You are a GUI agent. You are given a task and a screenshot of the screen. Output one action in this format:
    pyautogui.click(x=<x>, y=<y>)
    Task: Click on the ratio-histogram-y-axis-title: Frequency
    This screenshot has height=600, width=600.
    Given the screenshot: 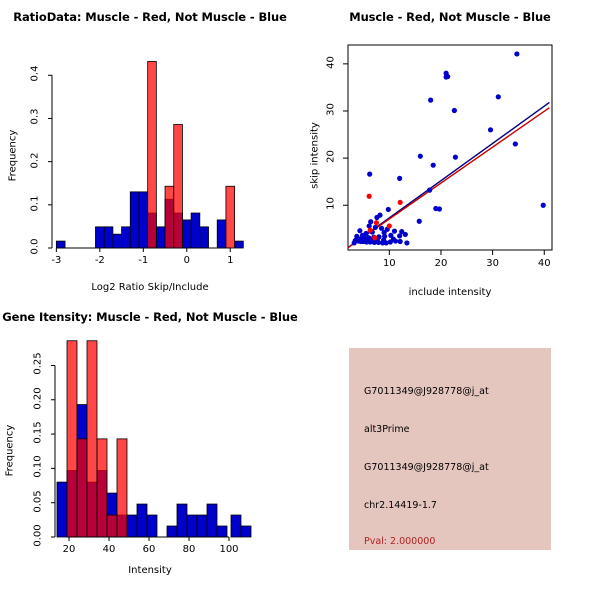 What is the action you would take?
    pyautogui.click(x=13, y=155)
    